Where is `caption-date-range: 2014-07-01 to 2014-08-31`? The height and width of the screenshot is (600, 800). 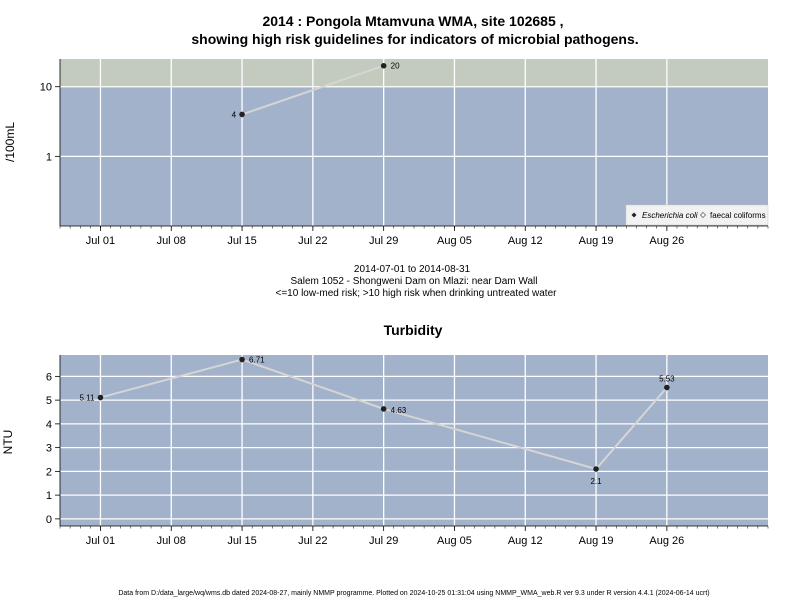 caption-date-range: 2014-07-01 to 2014-08-31 is located at coordinates (412, 269).